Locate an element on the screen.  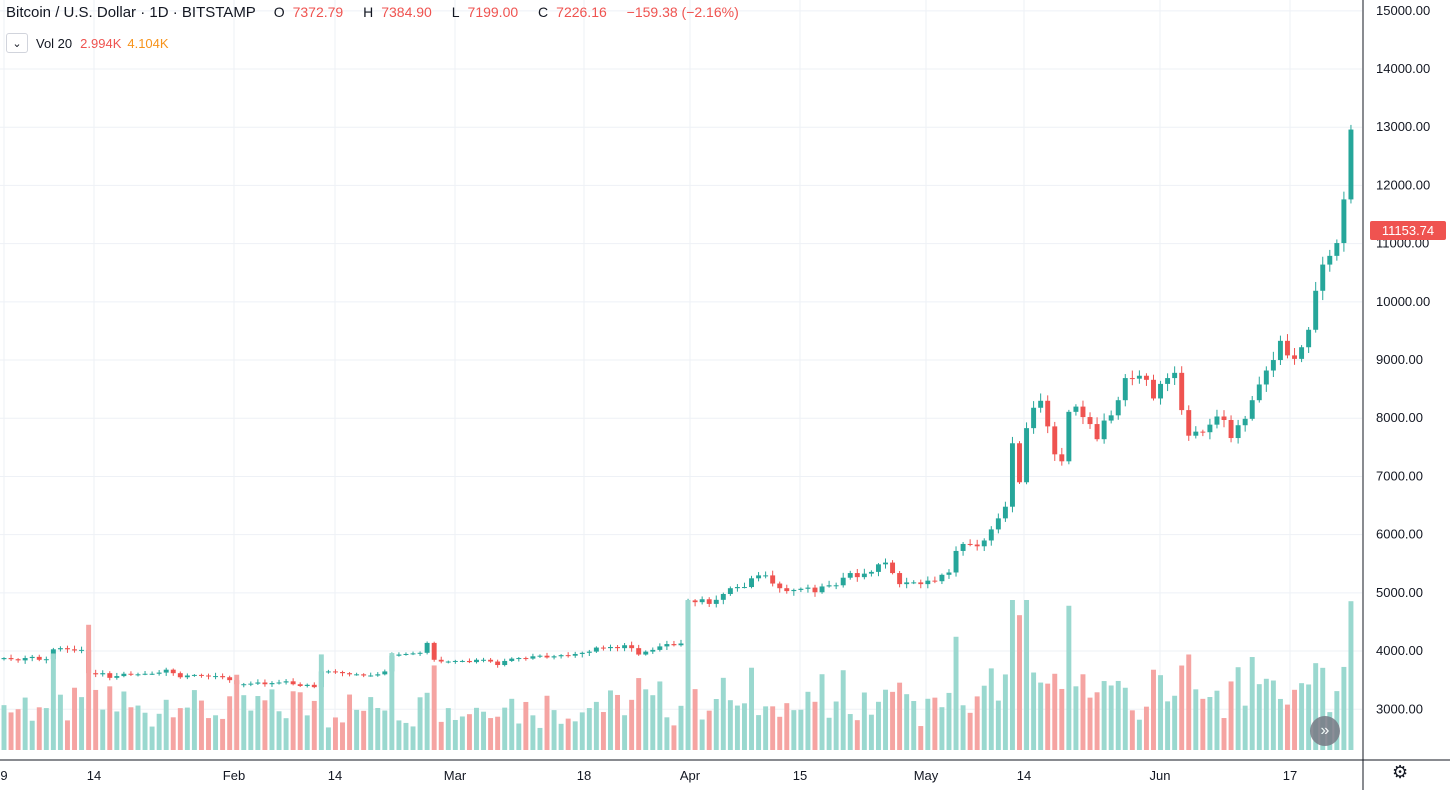
last-price-label: 11153.74 is located at coordinates (1408, 230).